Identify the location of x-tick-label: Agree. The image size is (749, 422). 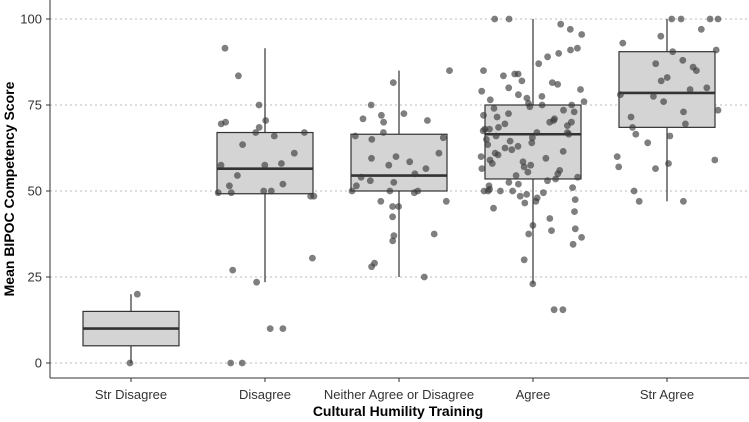
(533, 394).